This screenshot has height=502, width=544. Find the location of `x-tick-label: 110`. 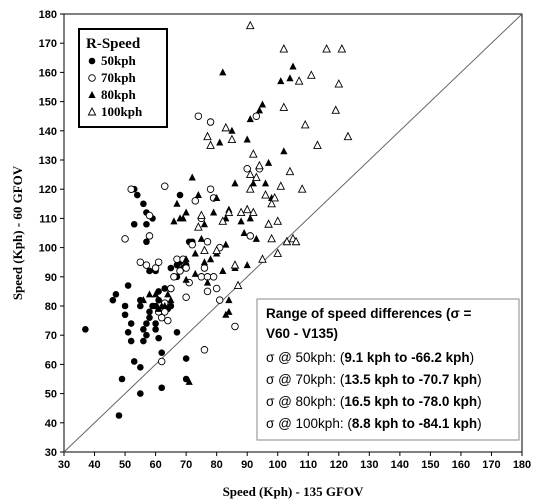

x-tick-label: 110 is located at coordinates (308, 465).